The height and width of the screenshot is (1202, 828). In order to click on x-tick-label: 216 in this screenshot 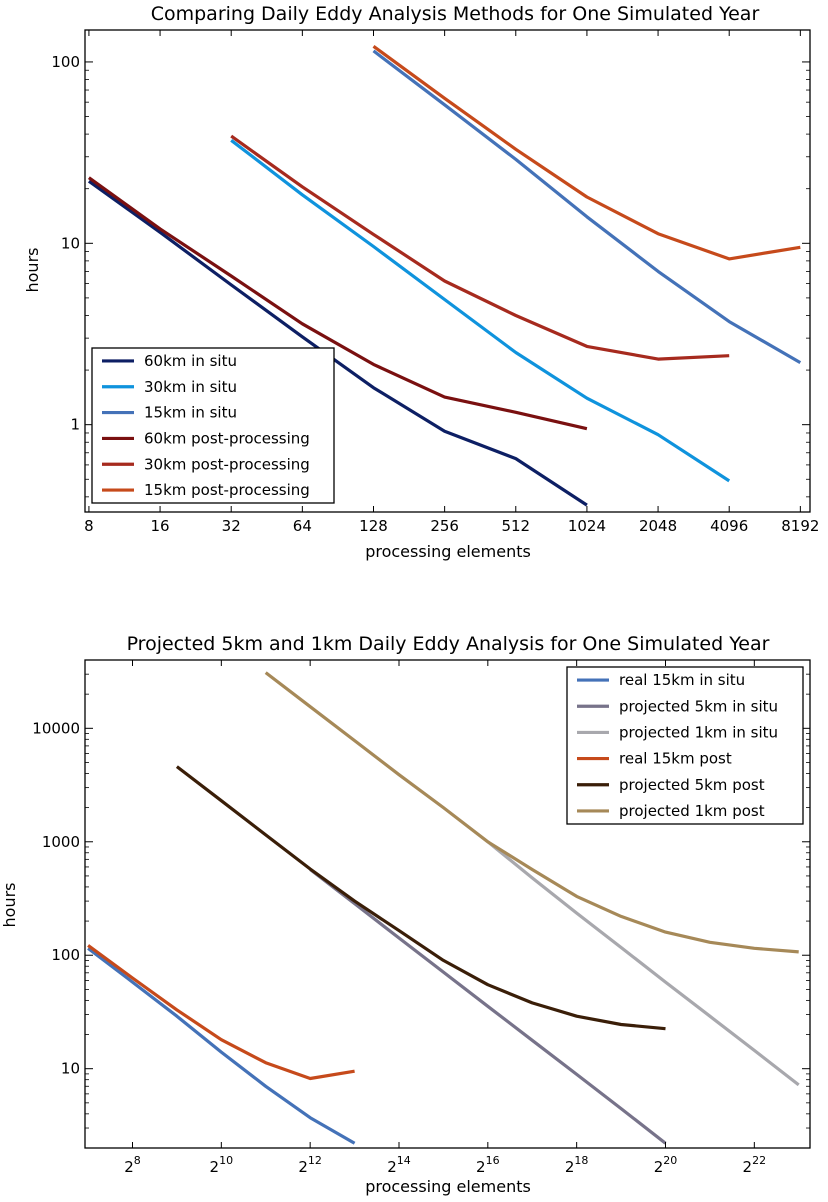, I will do `click(488, 1165)`.